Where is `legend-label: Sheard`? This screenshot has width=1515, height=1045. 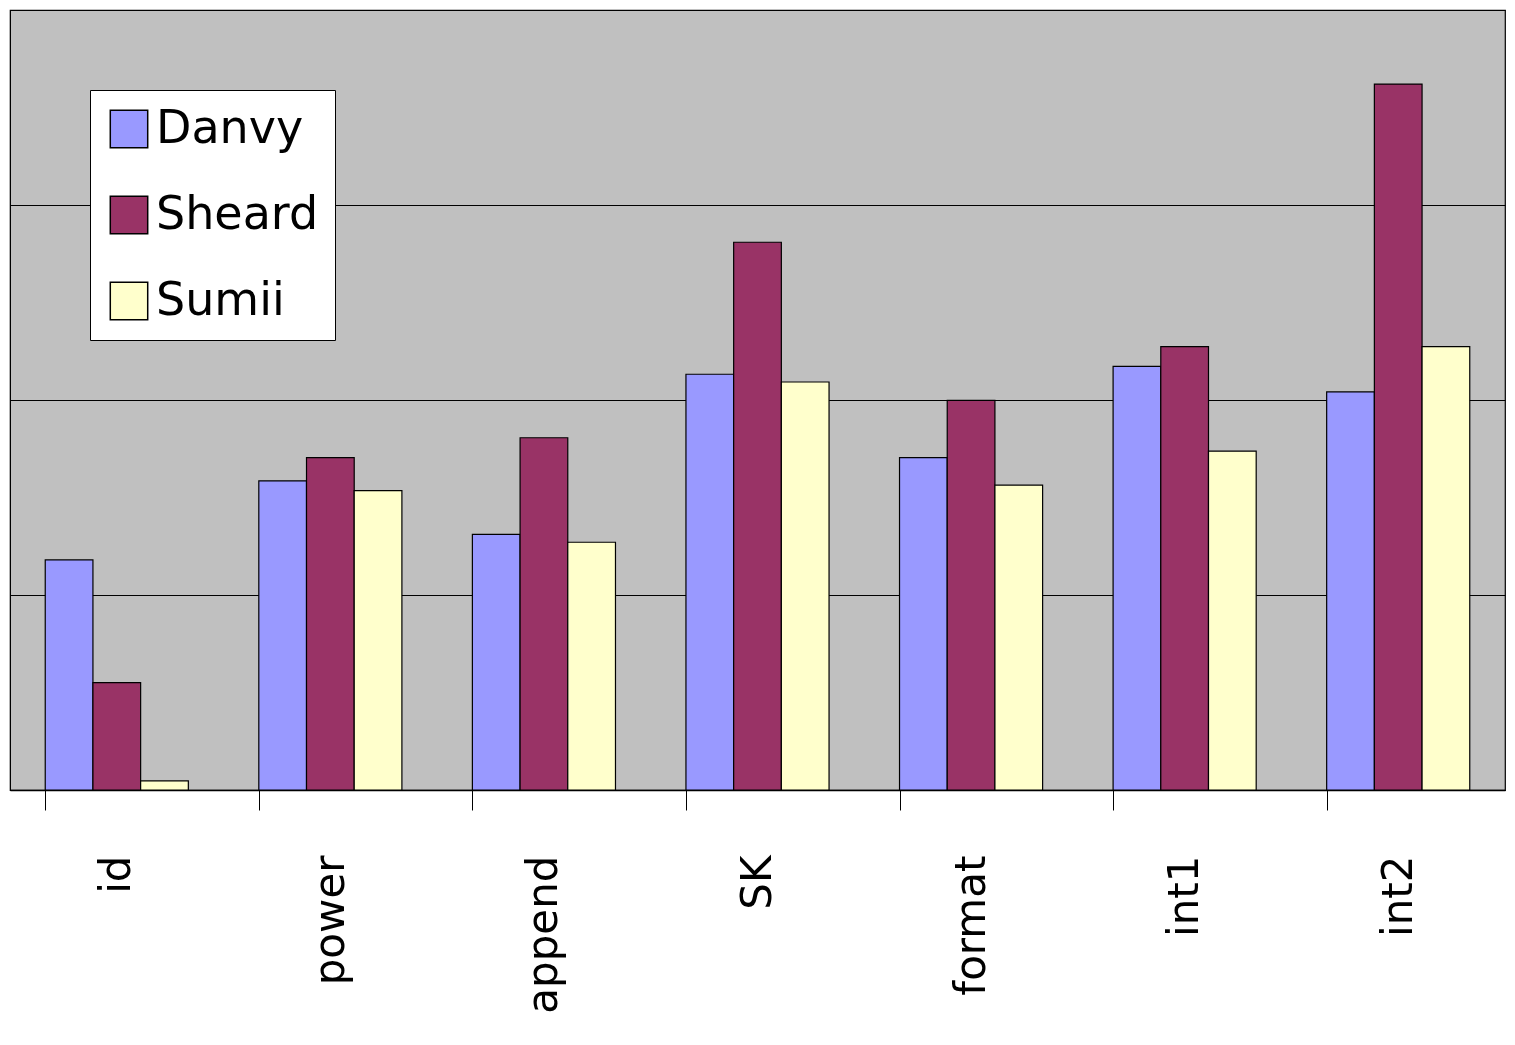
legend-label: Sheard is located at coordinates (237, 213).